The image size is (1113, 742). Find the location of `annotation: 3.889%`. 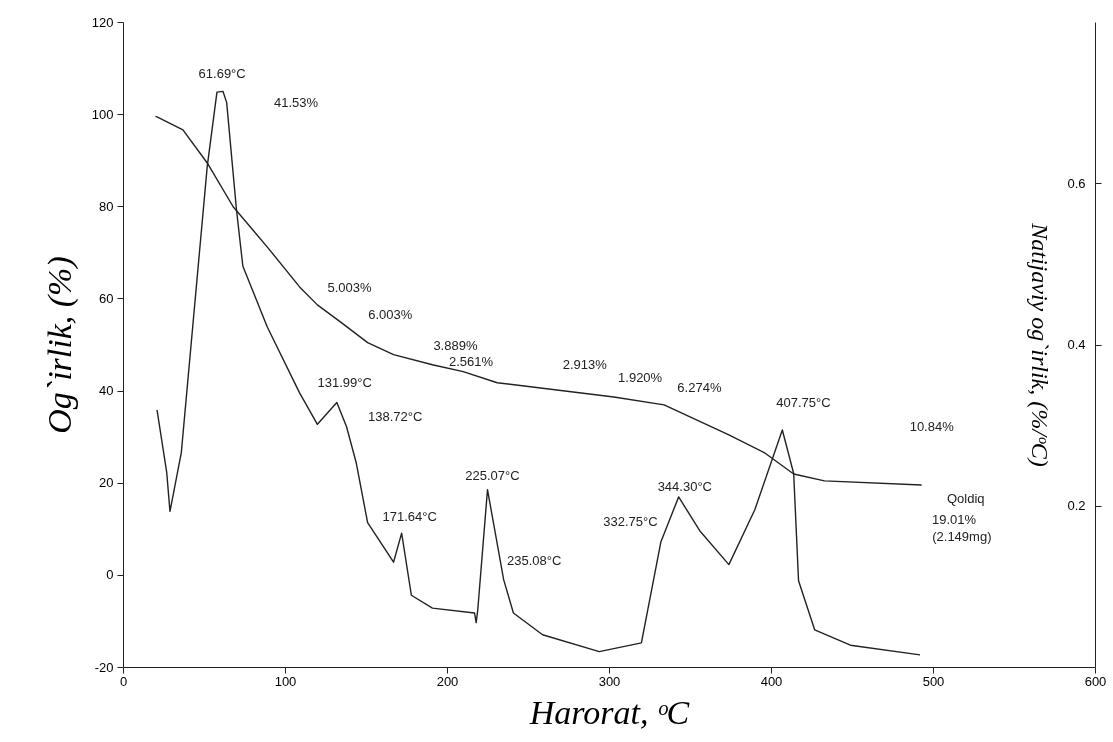

annotation: 3.889% is located at coordinates (455, 346).